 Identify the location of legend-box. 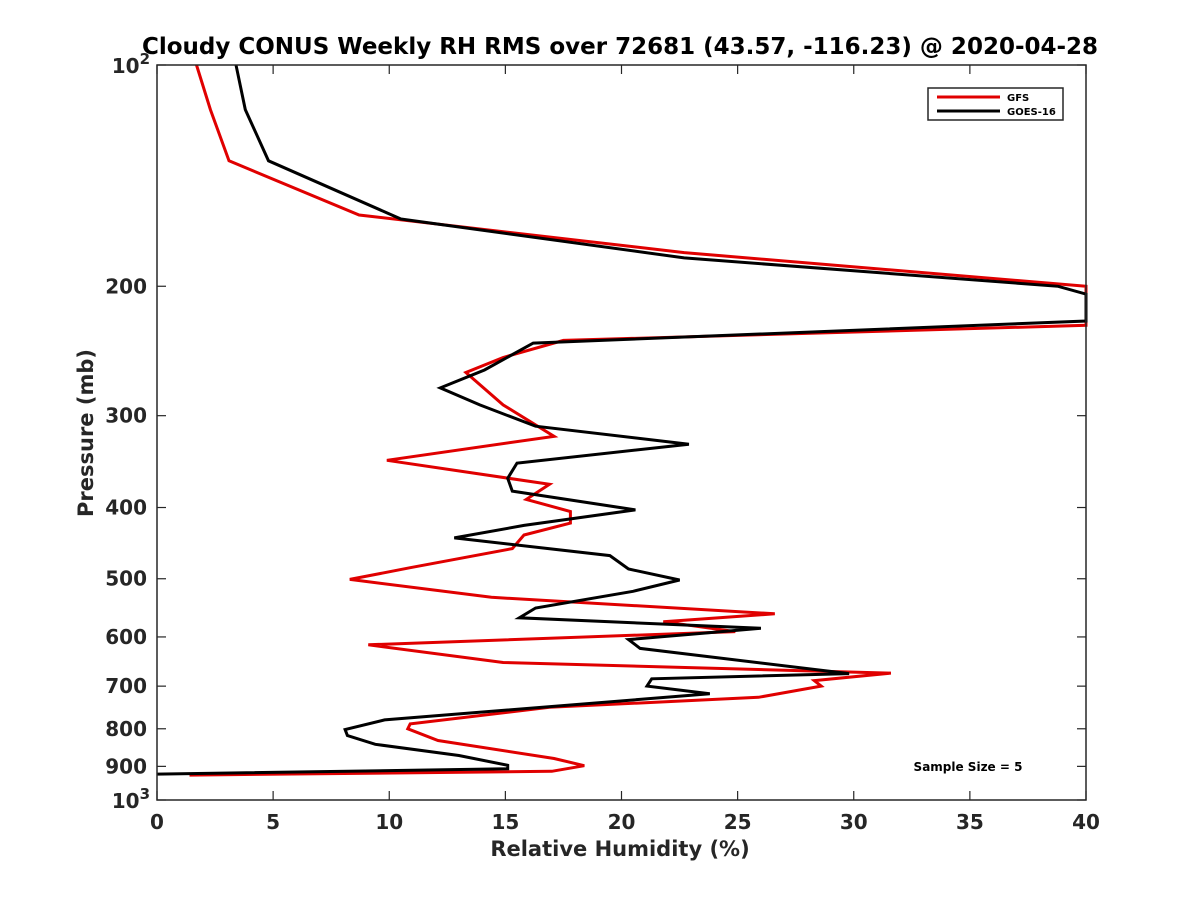
(995, 104).